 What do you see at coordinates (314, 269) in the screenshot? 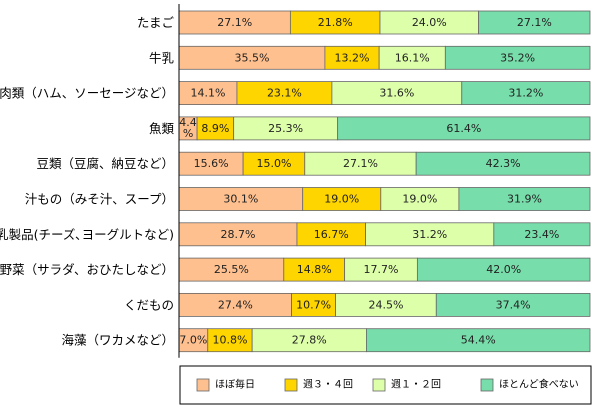
I see `data-label: 14.8%` at bounding box center [314, 269].